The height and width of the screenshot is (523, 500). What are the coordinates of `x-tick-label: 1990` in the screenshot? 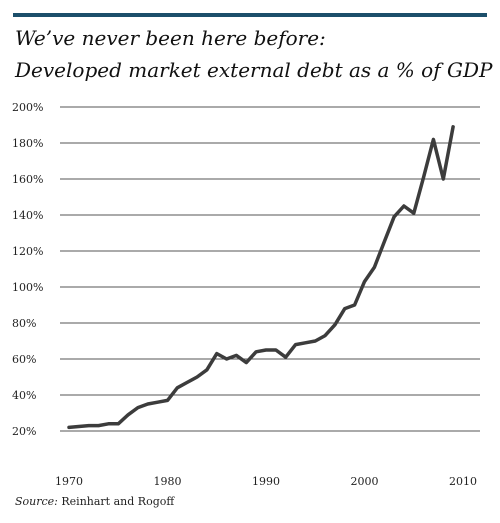 It's located at (266, 481).